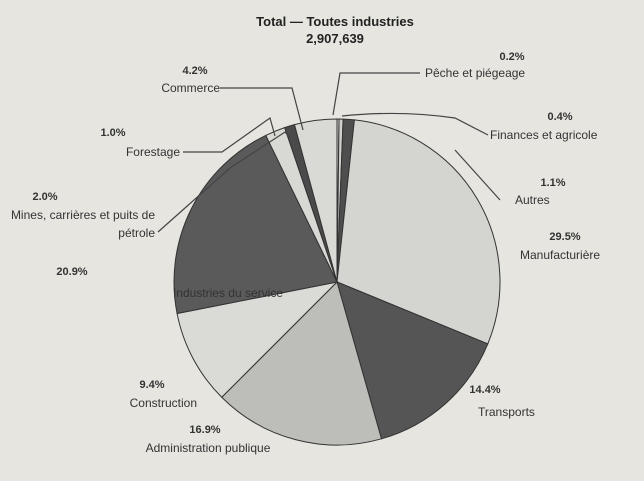 The width and height of the screenshot is (644, 481). Describe the element at coordinates (72, 272) in the screenshot. I see `value-label: 20.9%` at that location.